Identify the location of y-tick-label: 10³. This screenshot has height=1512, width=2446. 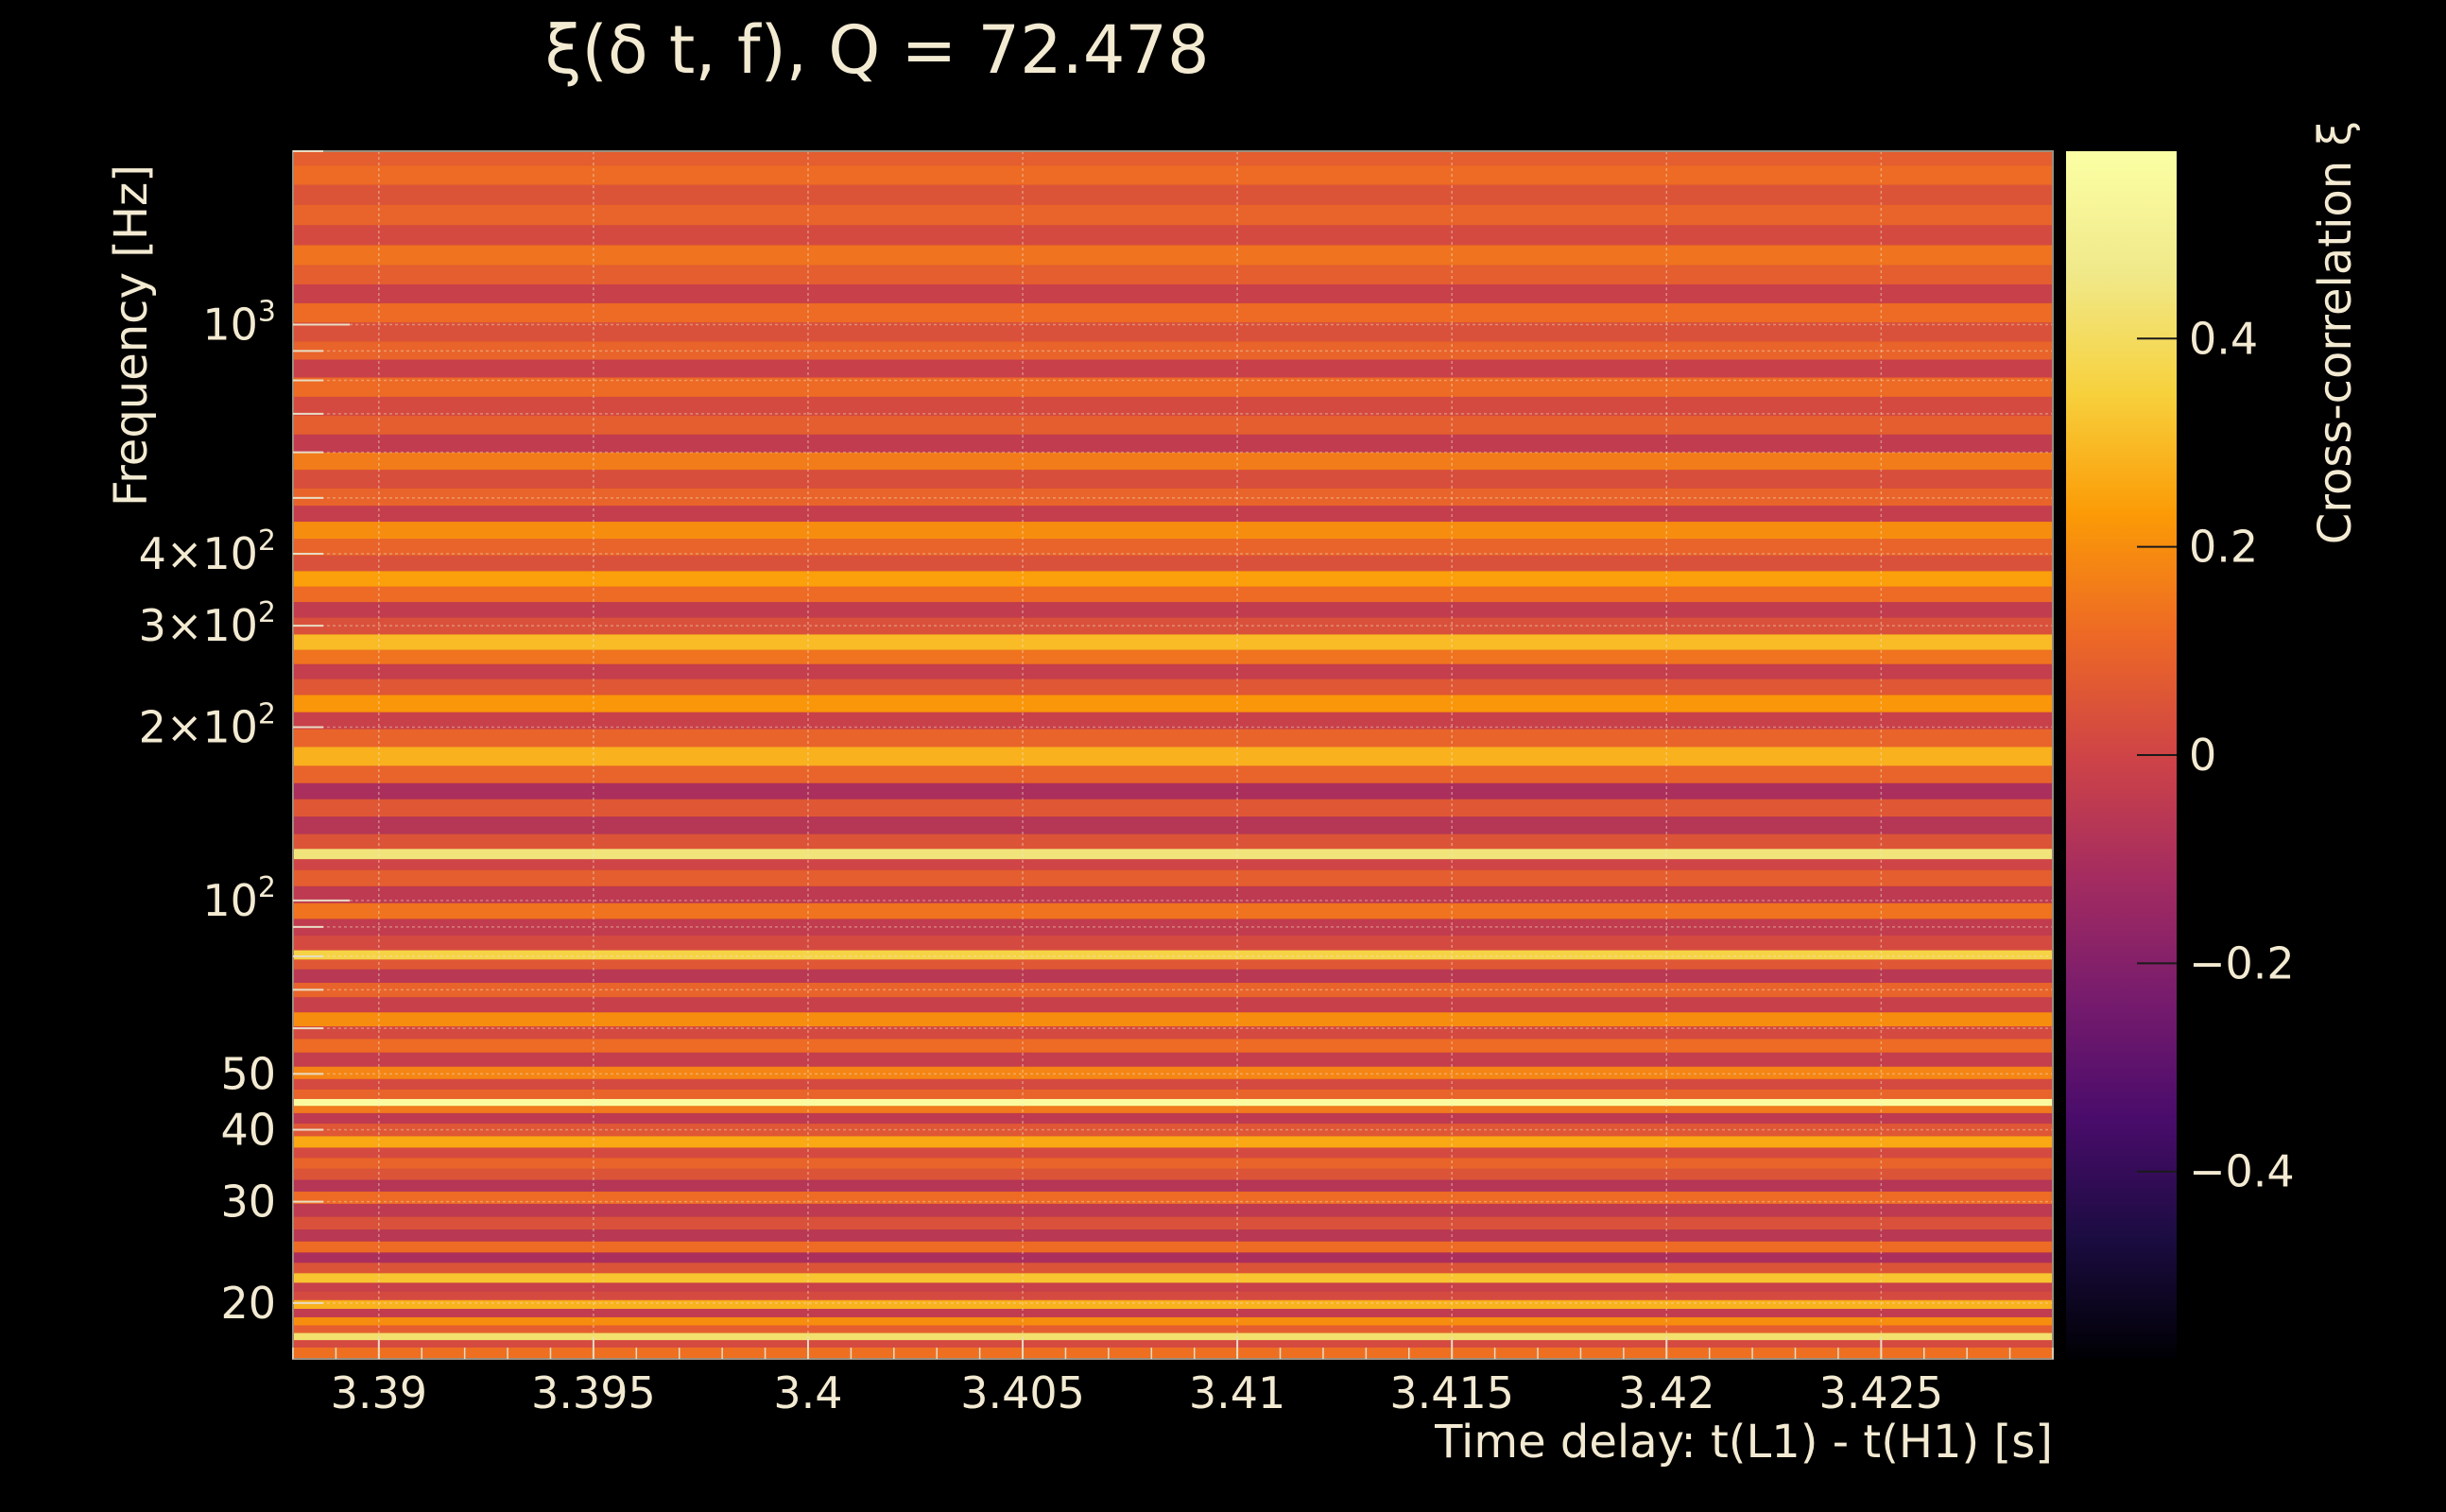
(239, 322).